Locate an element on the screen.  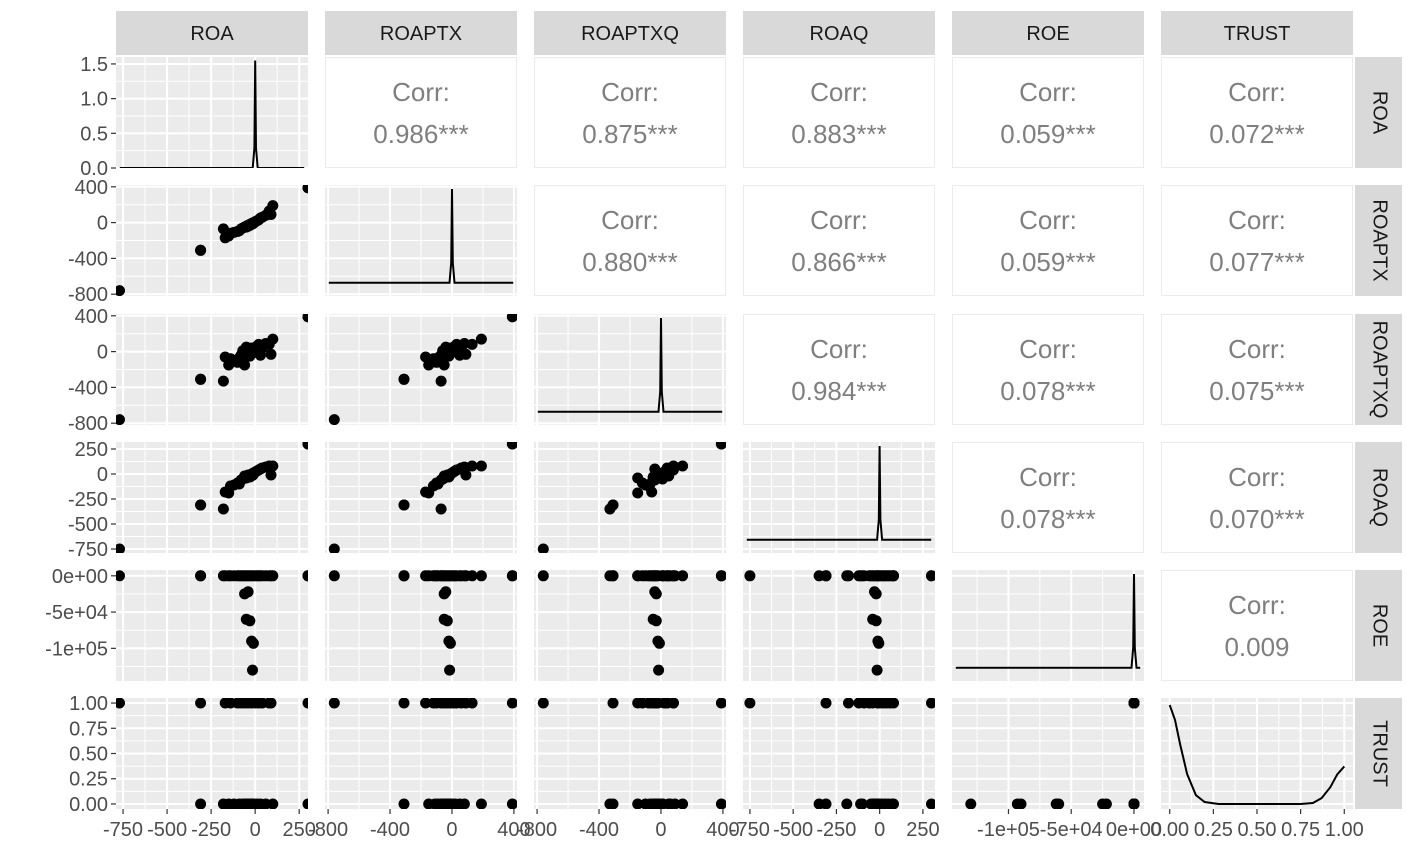
column-strip-label: ROAQ is located at coordinates (839, 34).